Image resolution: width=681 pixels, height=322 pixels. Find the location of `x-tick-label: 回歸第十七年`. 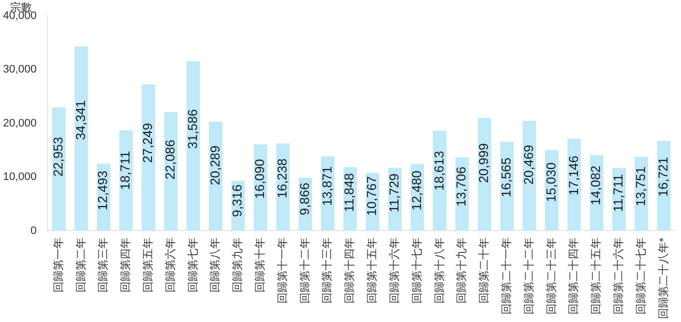

x-tick-label: 回歸第十七年 is located at coordinates (417, 271).